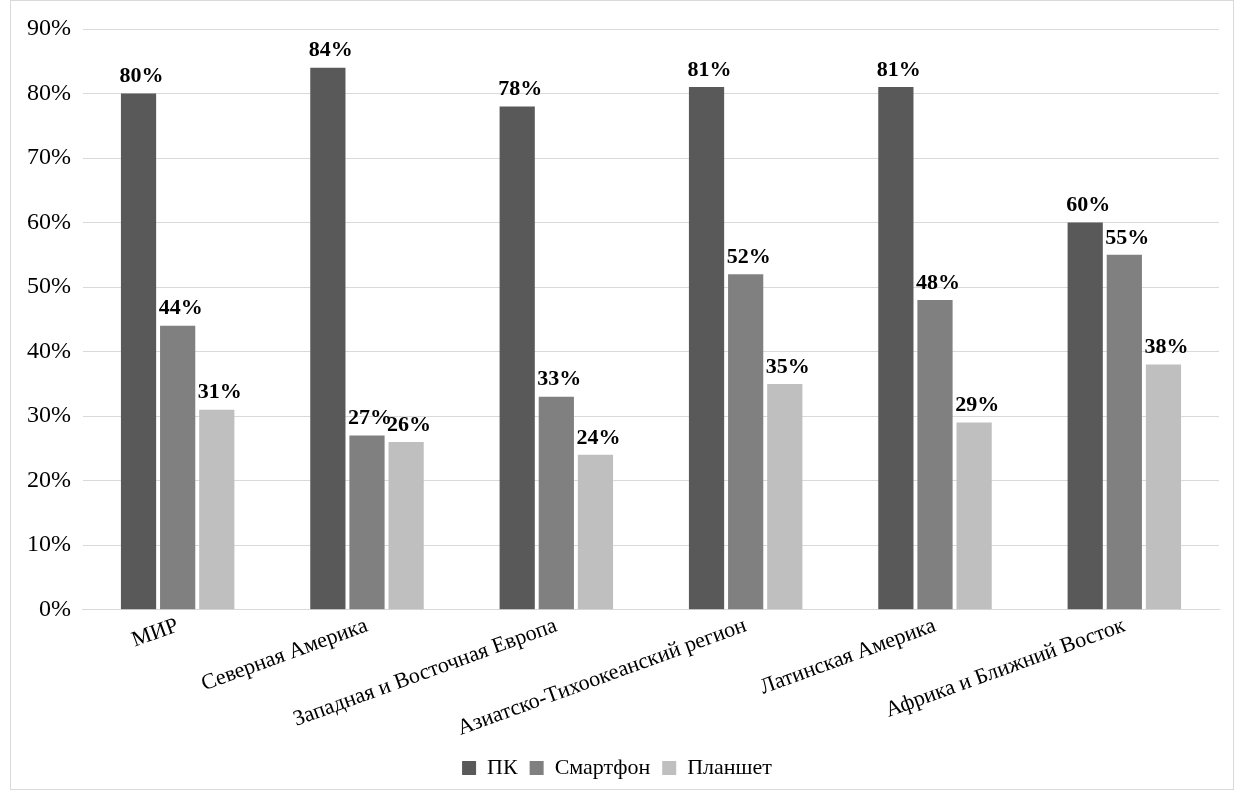 The image size is (1244, 795). I want to click on data-label: 52%, so click(748, 255).